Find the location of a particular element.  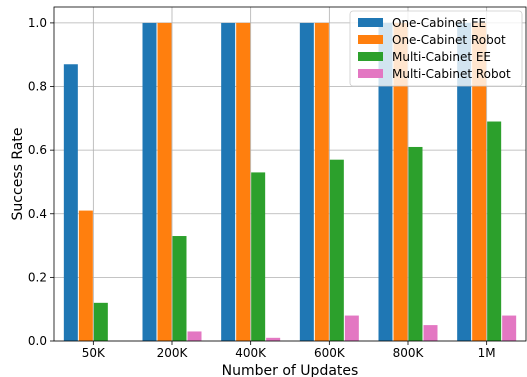

bar-multi-cabinet-ee-50k is located at coordinates (100, 321).